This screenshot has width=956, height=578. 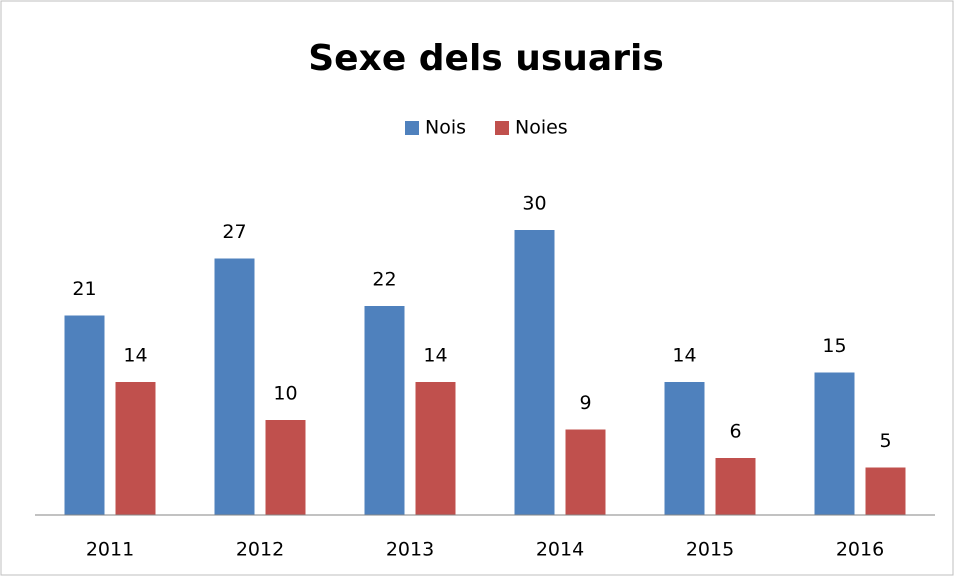 I want to click on x-tick-label: 2015, so click(x=710, y=550).